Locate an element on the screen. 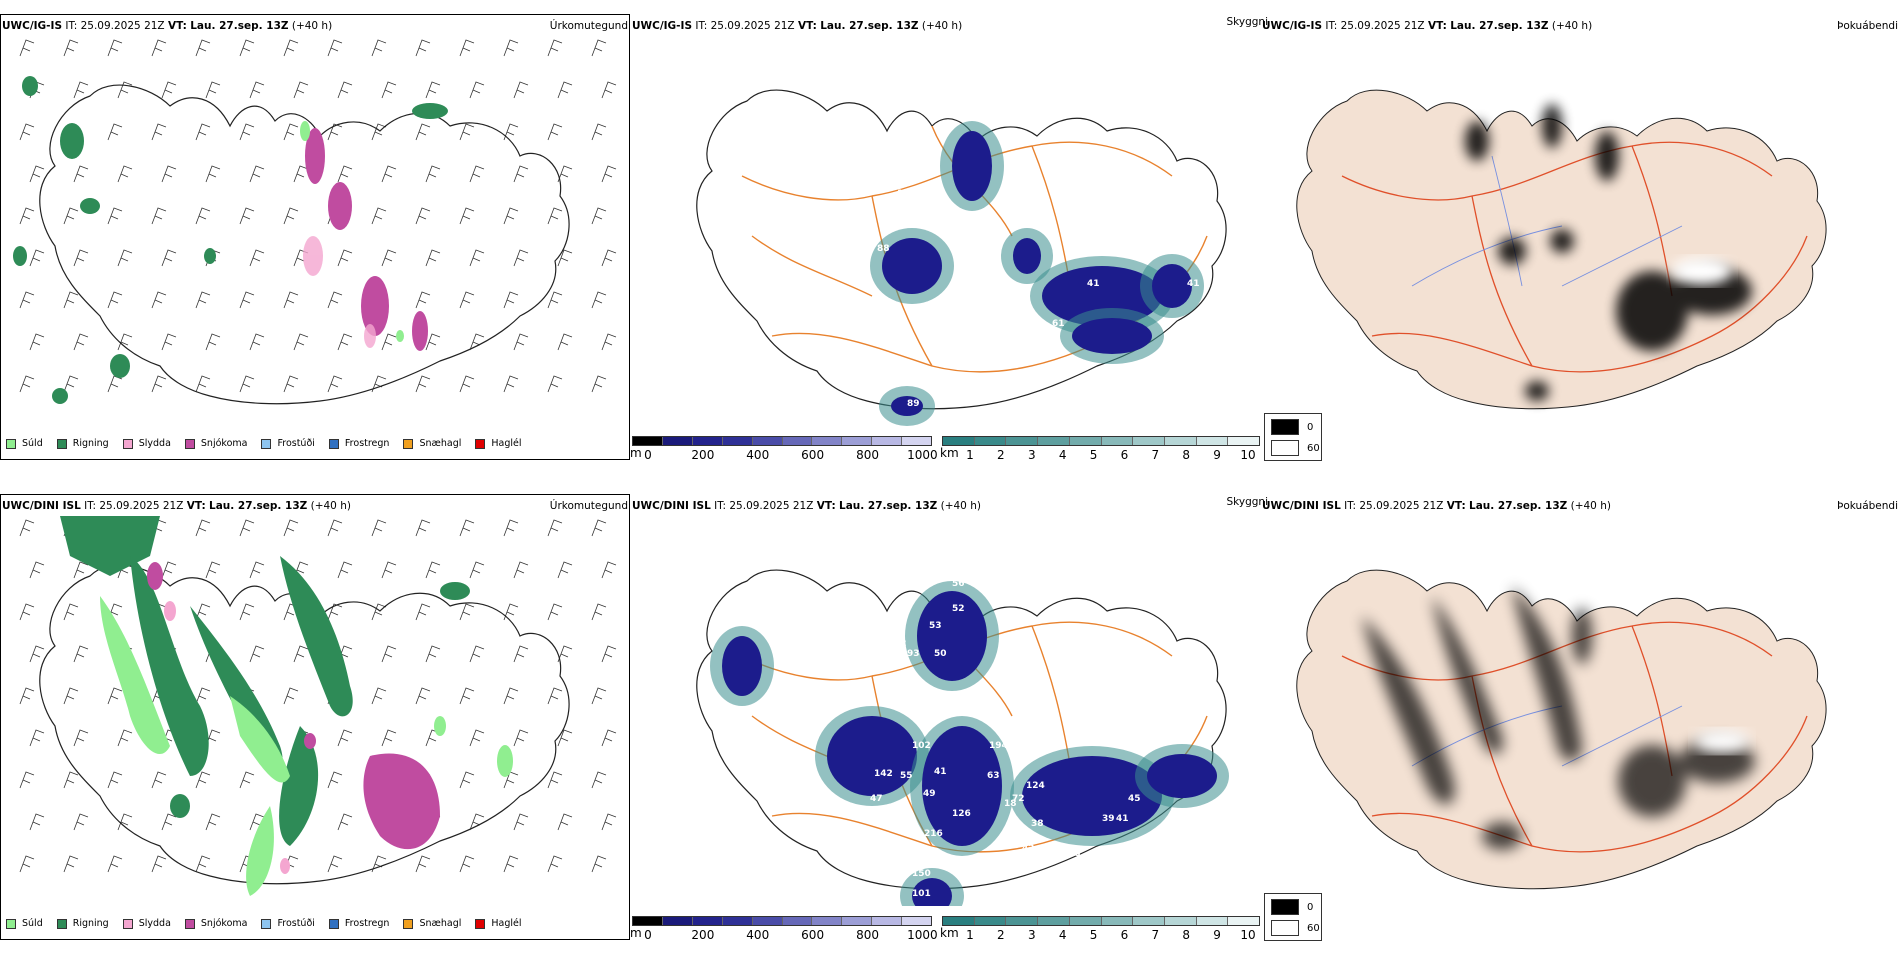  fog-map is located at coordinates (1561, 249).